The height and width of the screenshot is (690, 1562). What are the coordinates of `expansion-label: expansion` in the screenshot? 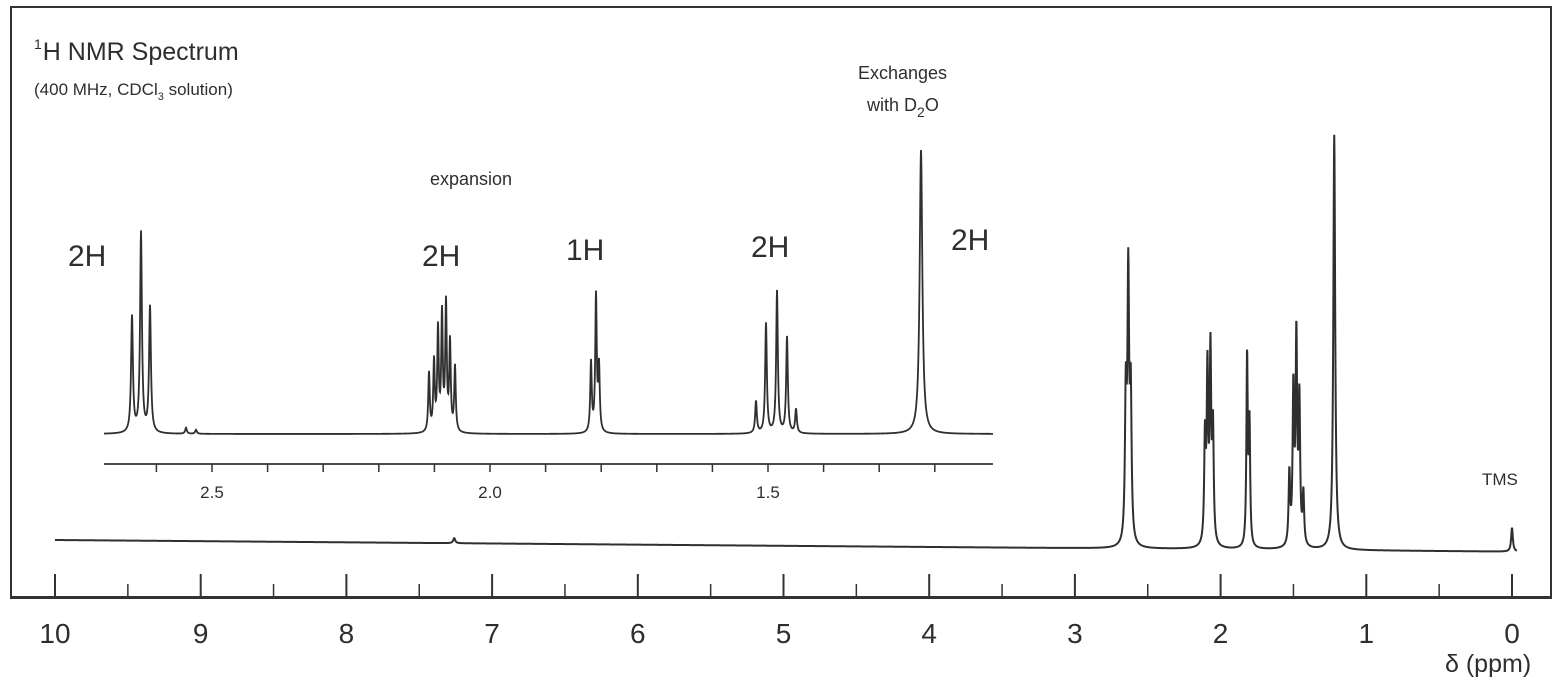 It's located at (471, 179).